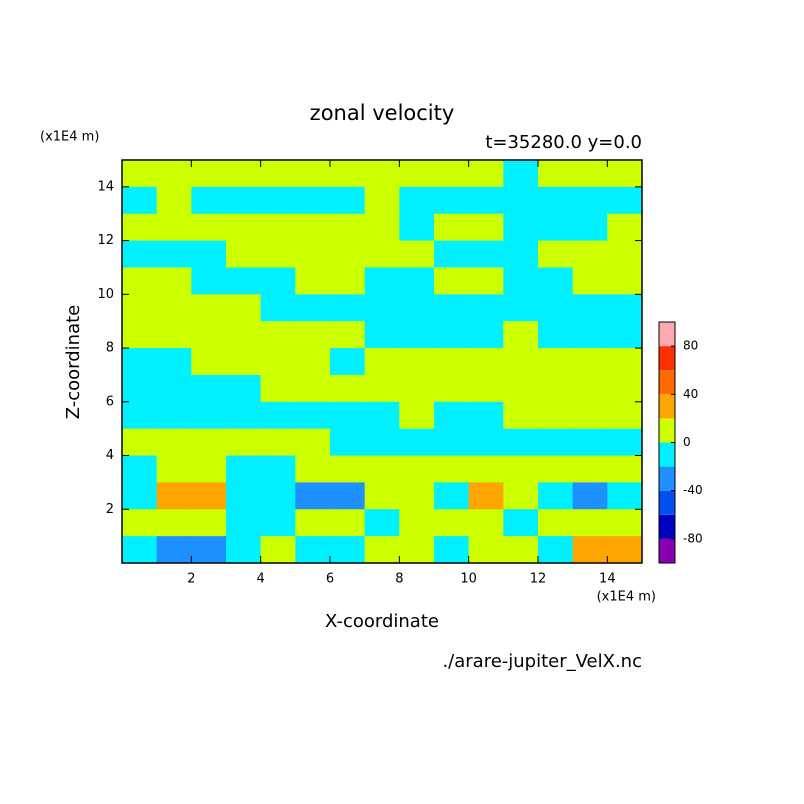 The image size is (804, 804). What do you see at coordinates (330, 579) in the screenshot?
I see `x-tick-label: 6` at bounding box center [330, 579].